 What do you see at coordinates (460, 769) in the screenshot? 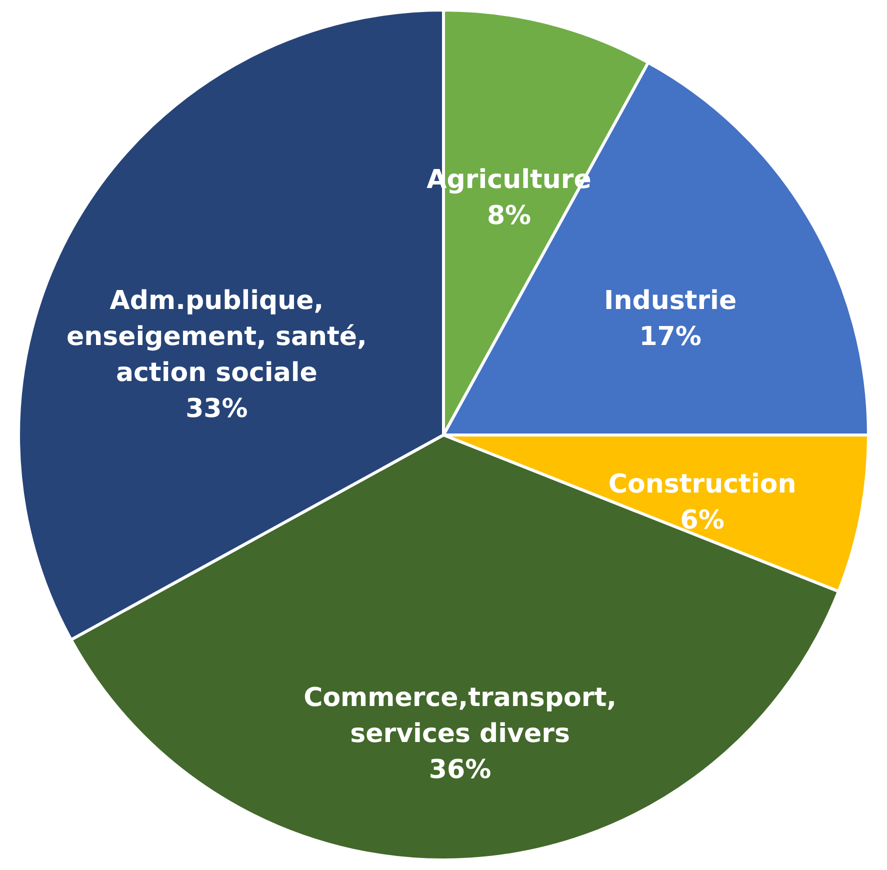
I see `data-label: 36%` at bounding box center [460, 769].